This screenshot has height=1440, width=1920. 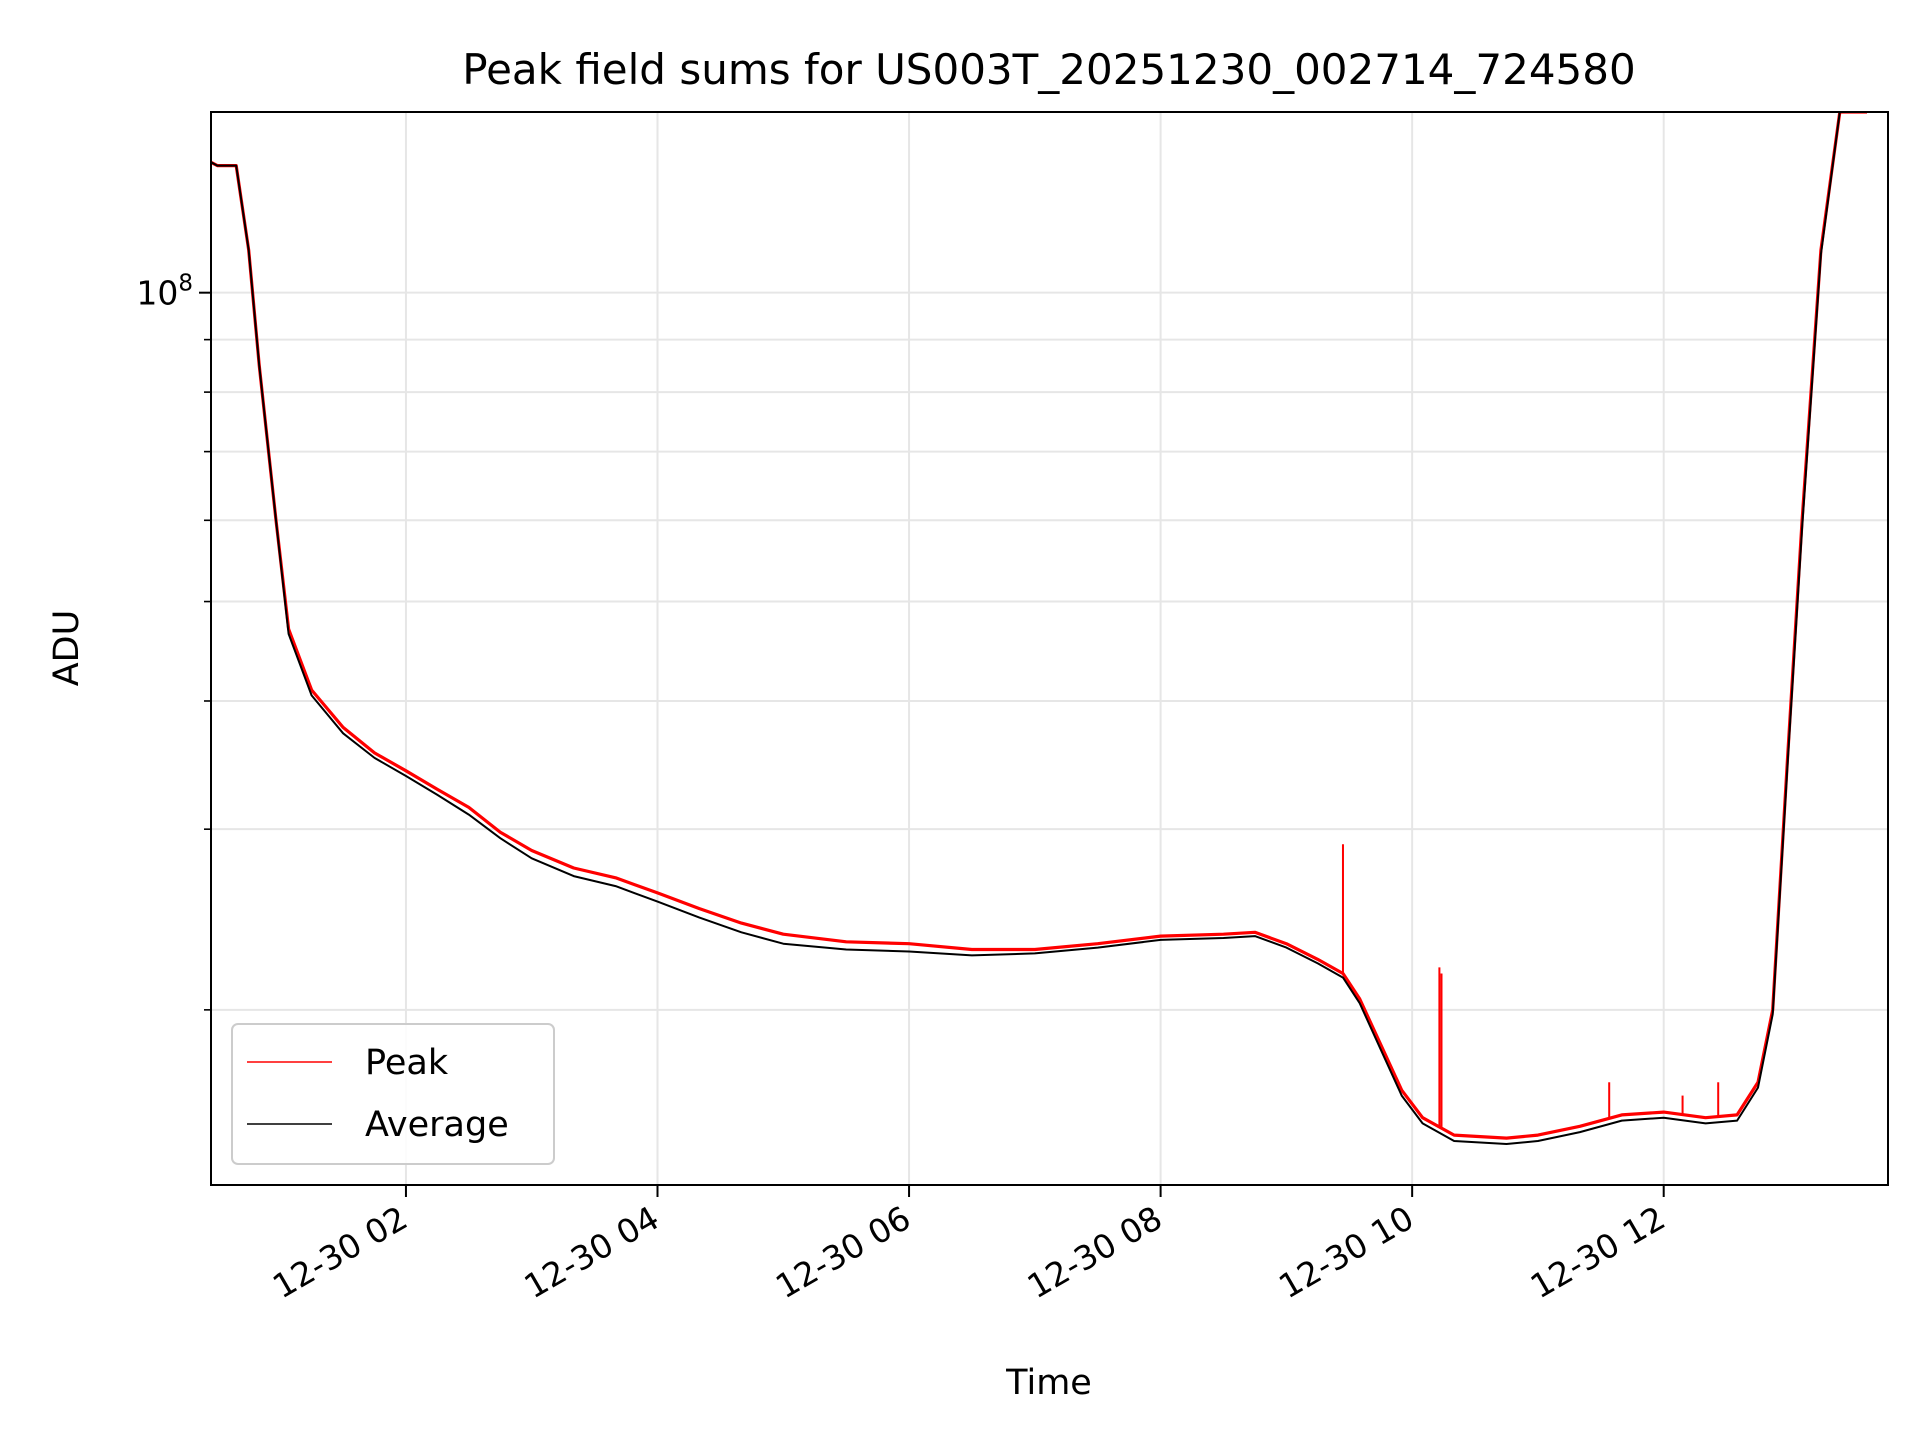 I want to click on y-tick-label: 108, so click(x=164, y=292).